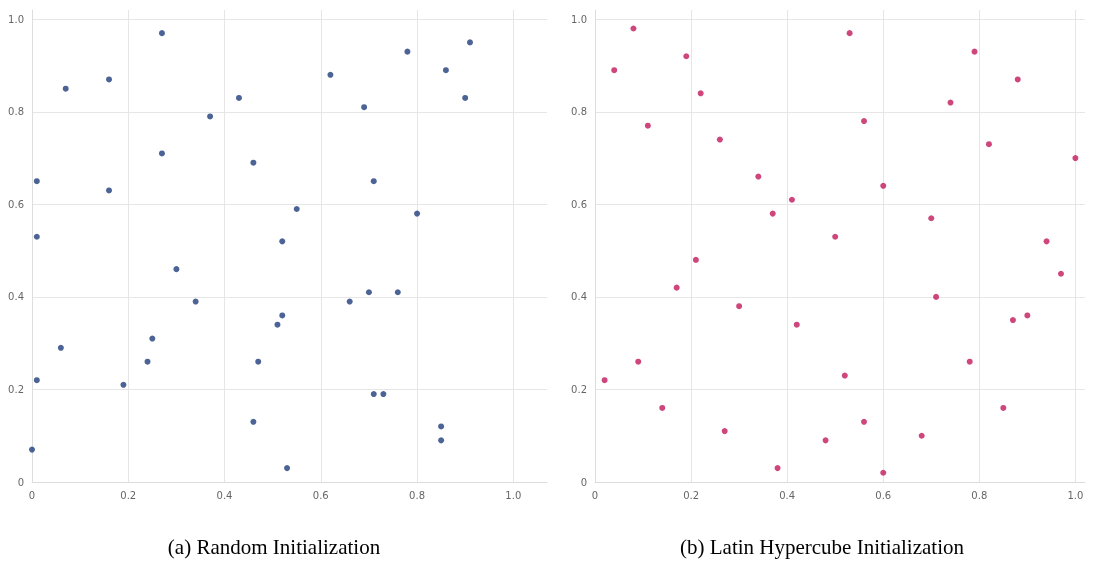 The width and height of the screenshot is (1096, 576). I want to click on text: (b) Latin Hypercube Initialization, so click(822, 546).